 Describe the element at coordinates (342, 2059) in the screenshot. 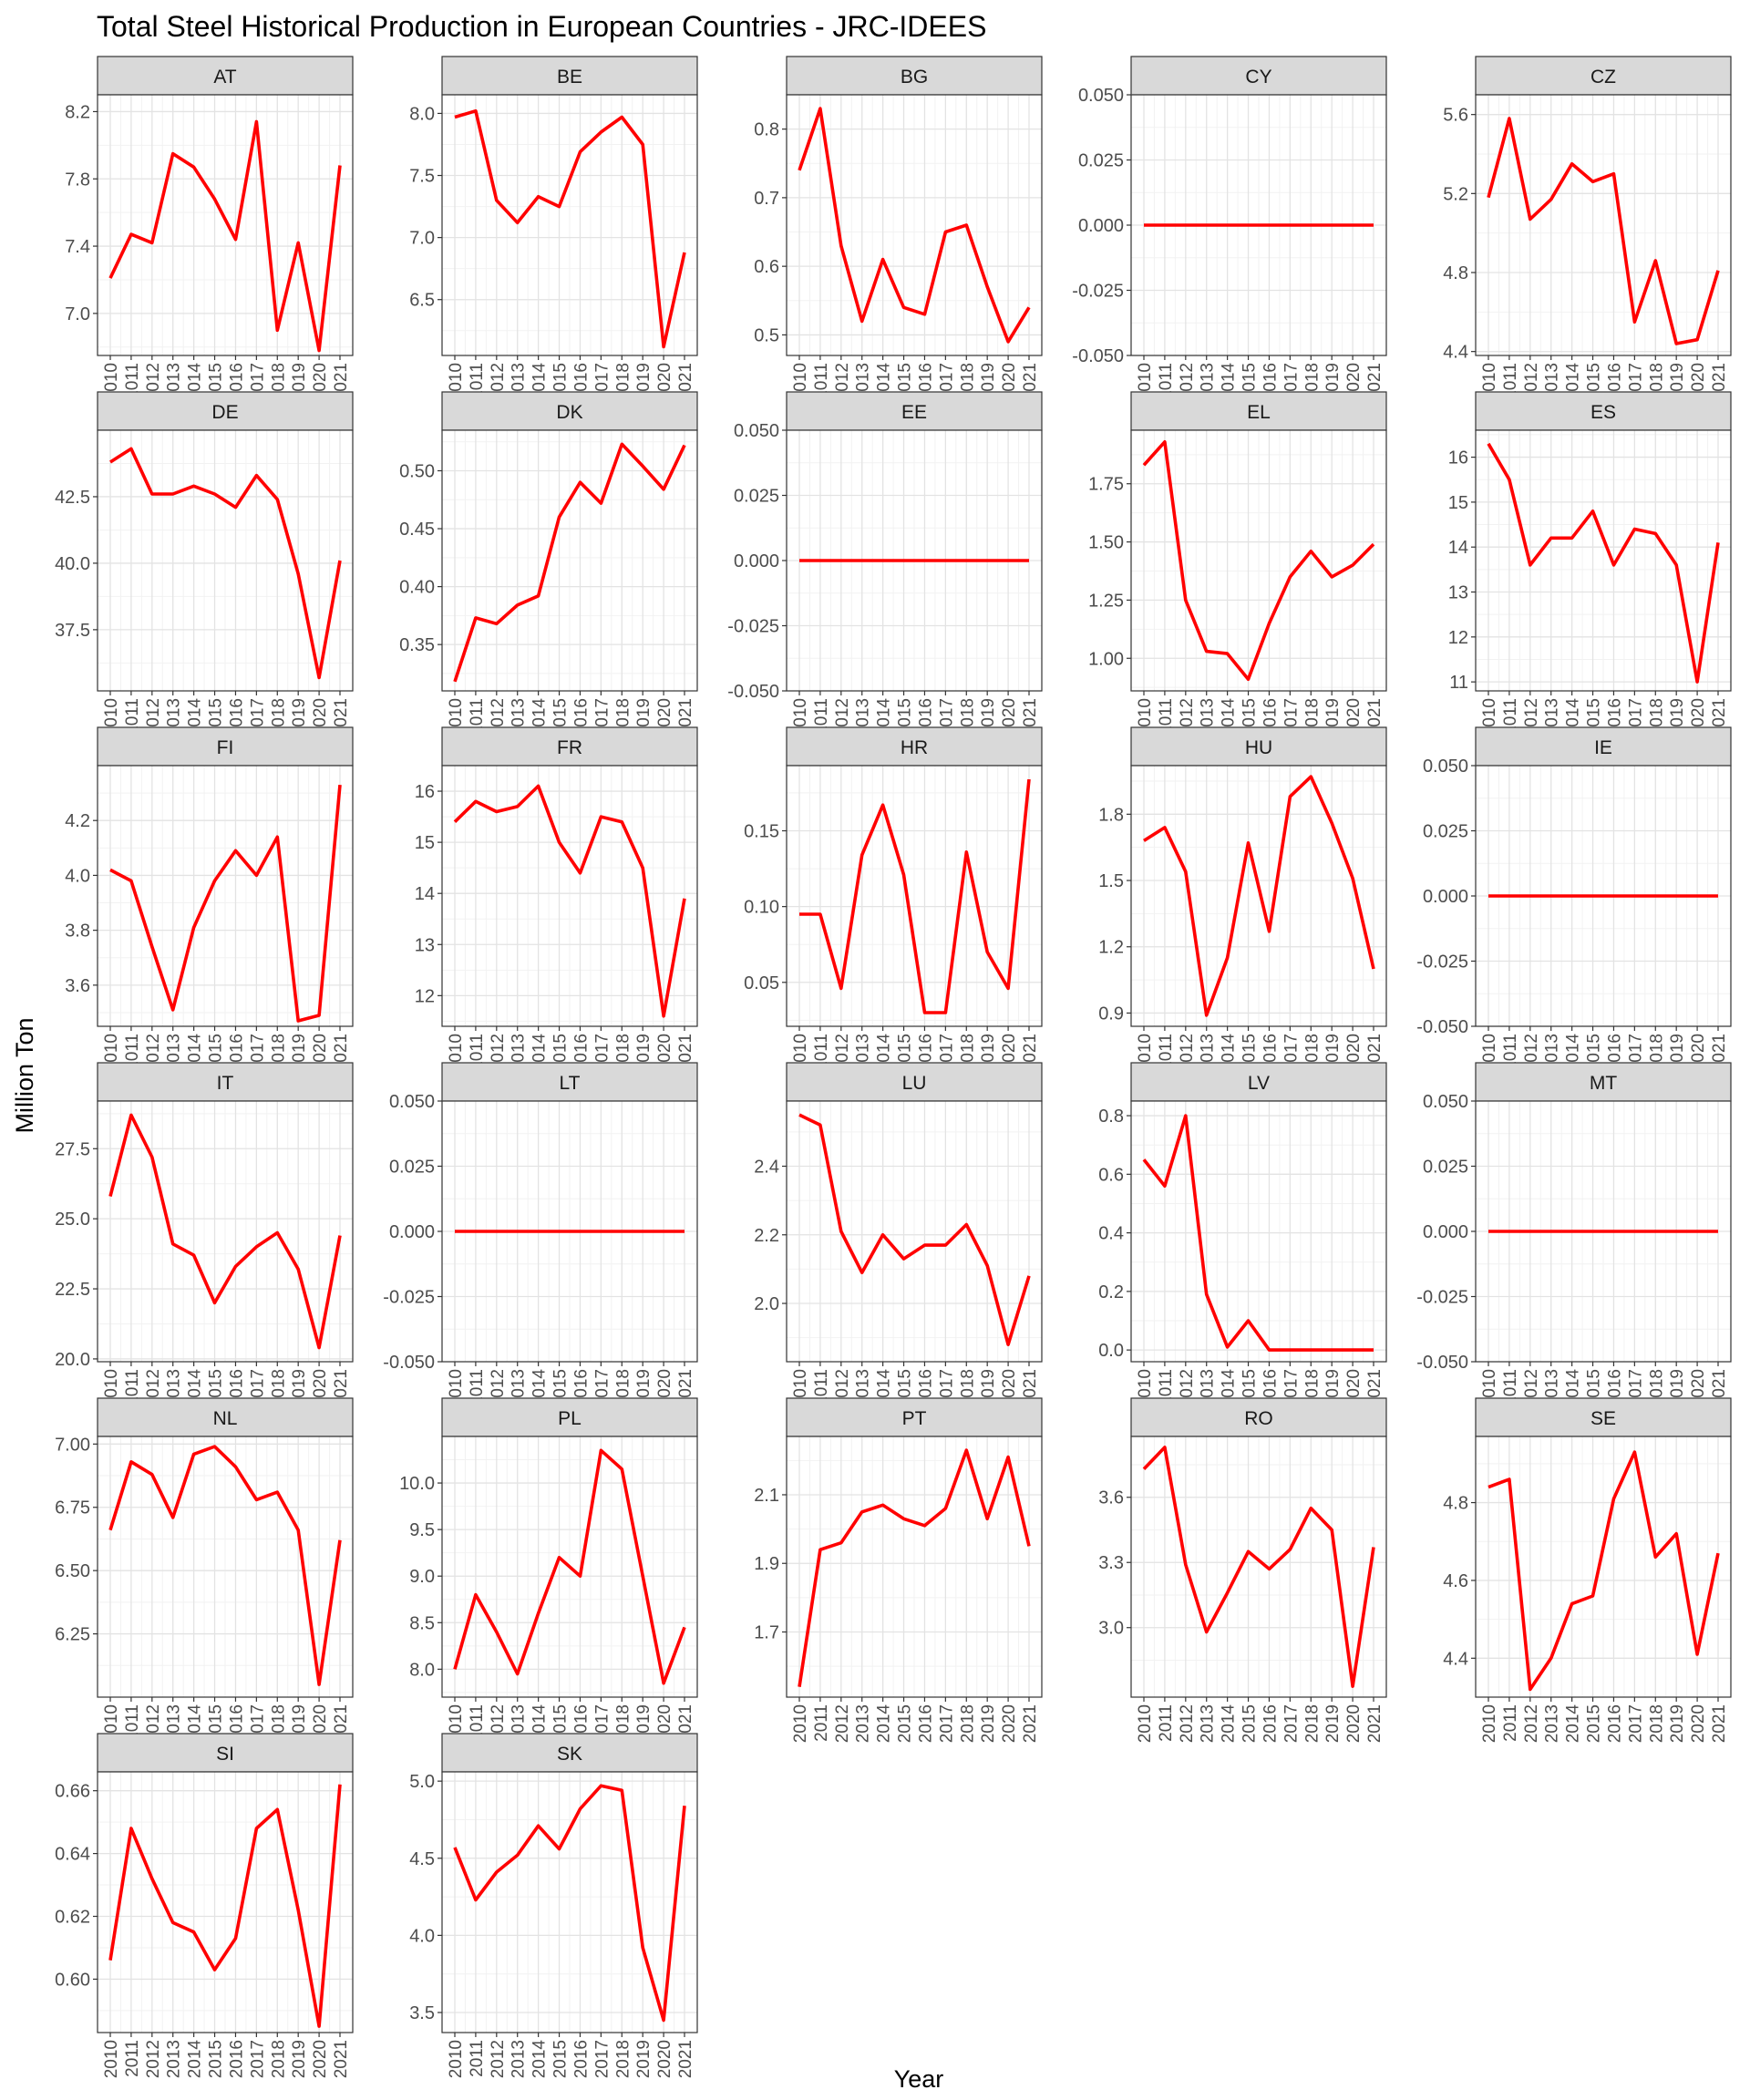

I see `x-tick-label: 2021` at that location.